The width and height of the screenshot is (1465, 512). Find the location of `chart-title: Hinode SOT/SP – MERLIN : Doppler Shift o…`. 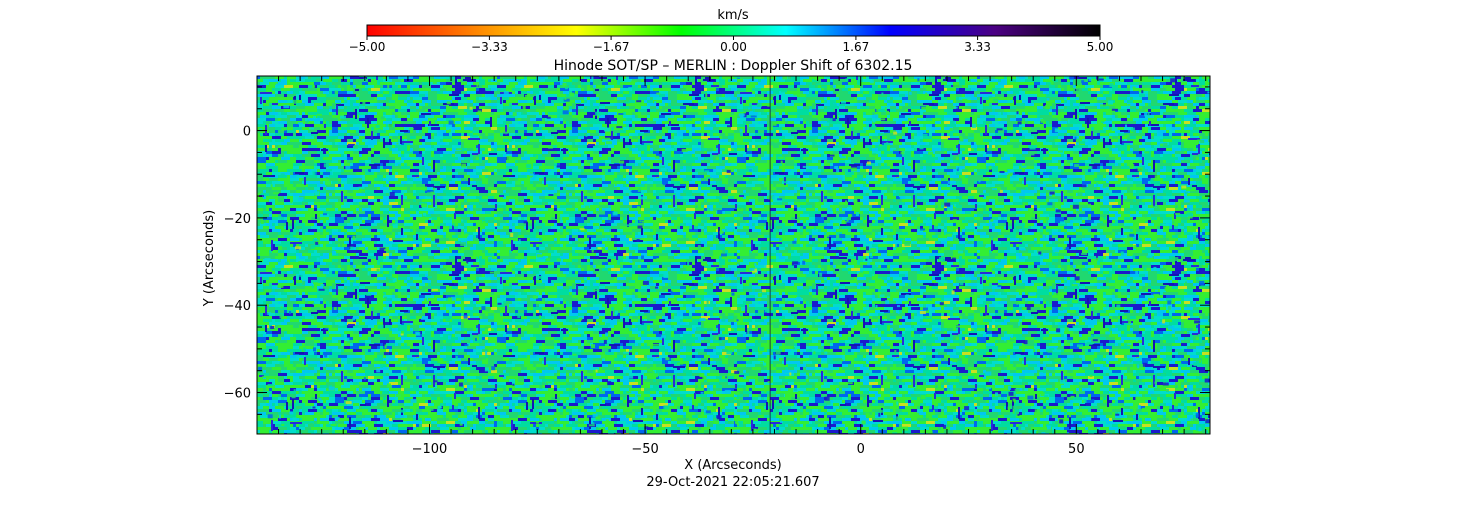

chart-title: Hinode SOT/SP – MERLIN : Doppler Shift o… is located at coordinates (733, 66).